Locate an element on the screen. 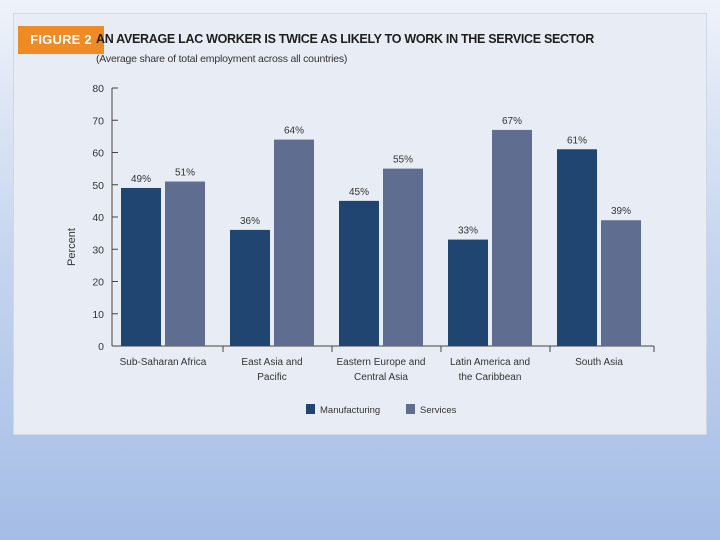 This screenshot has width=720, height=540. category-label: East Asia and is located at coordinates (271, 362).